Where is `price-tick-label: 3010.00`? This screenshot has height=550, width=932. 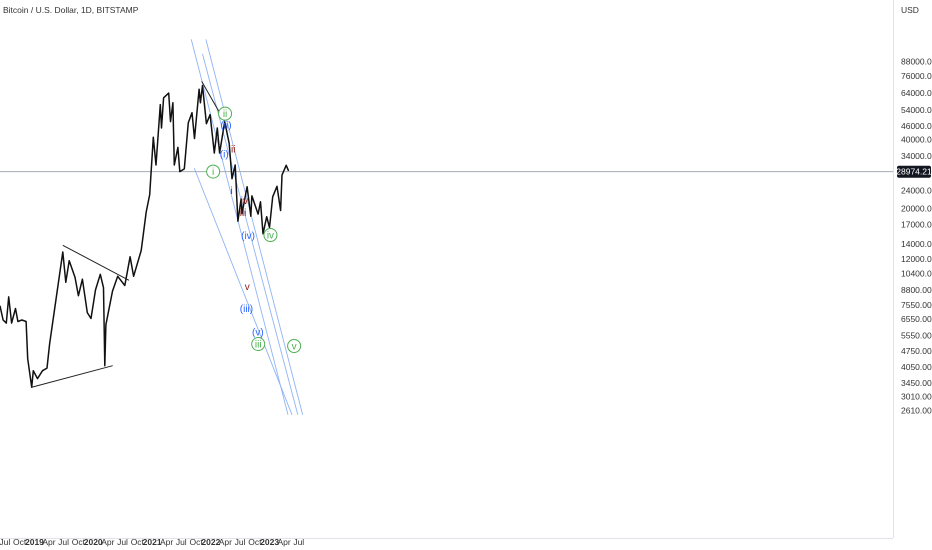
price-tick-label: 3010.00 is located at coordinates (916, 396).